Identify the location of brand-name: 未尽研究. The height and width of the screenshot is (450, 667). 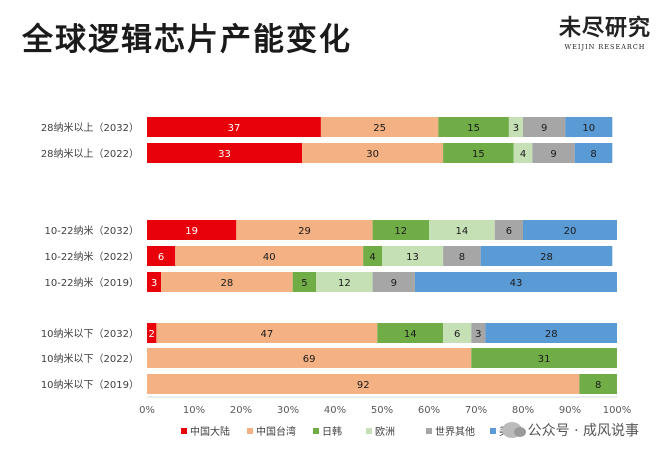
(604, 28).